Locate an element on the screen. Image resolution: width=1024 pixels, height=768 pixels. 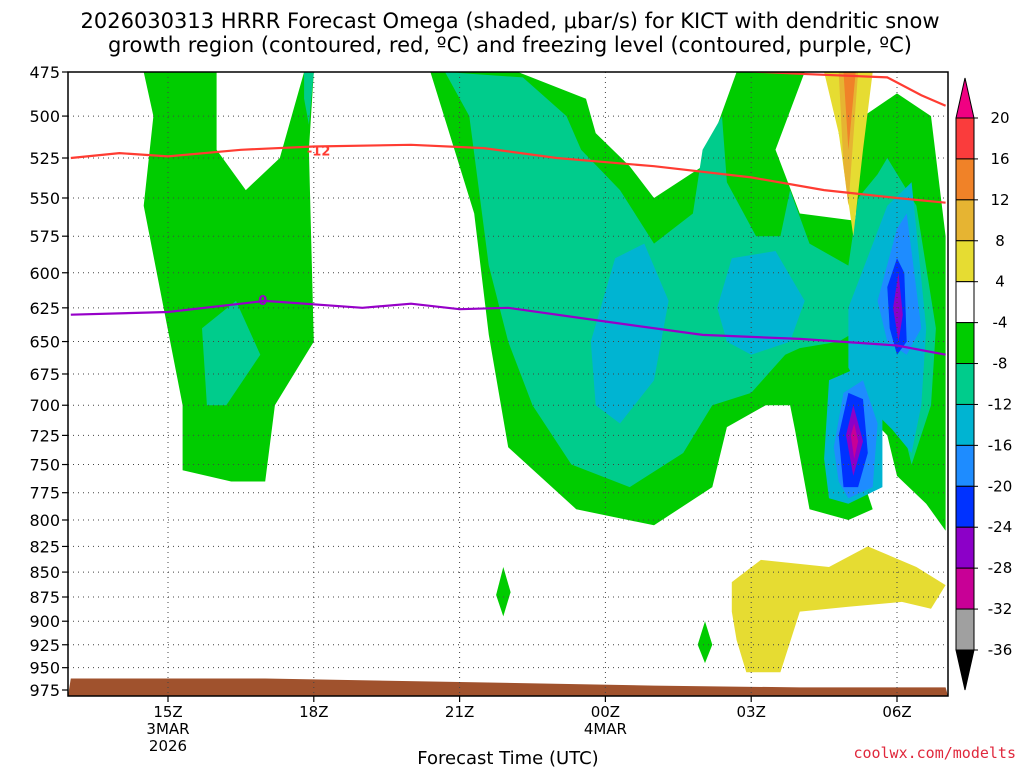
y-tick-label: 600 is located at coordinates (44, 273).